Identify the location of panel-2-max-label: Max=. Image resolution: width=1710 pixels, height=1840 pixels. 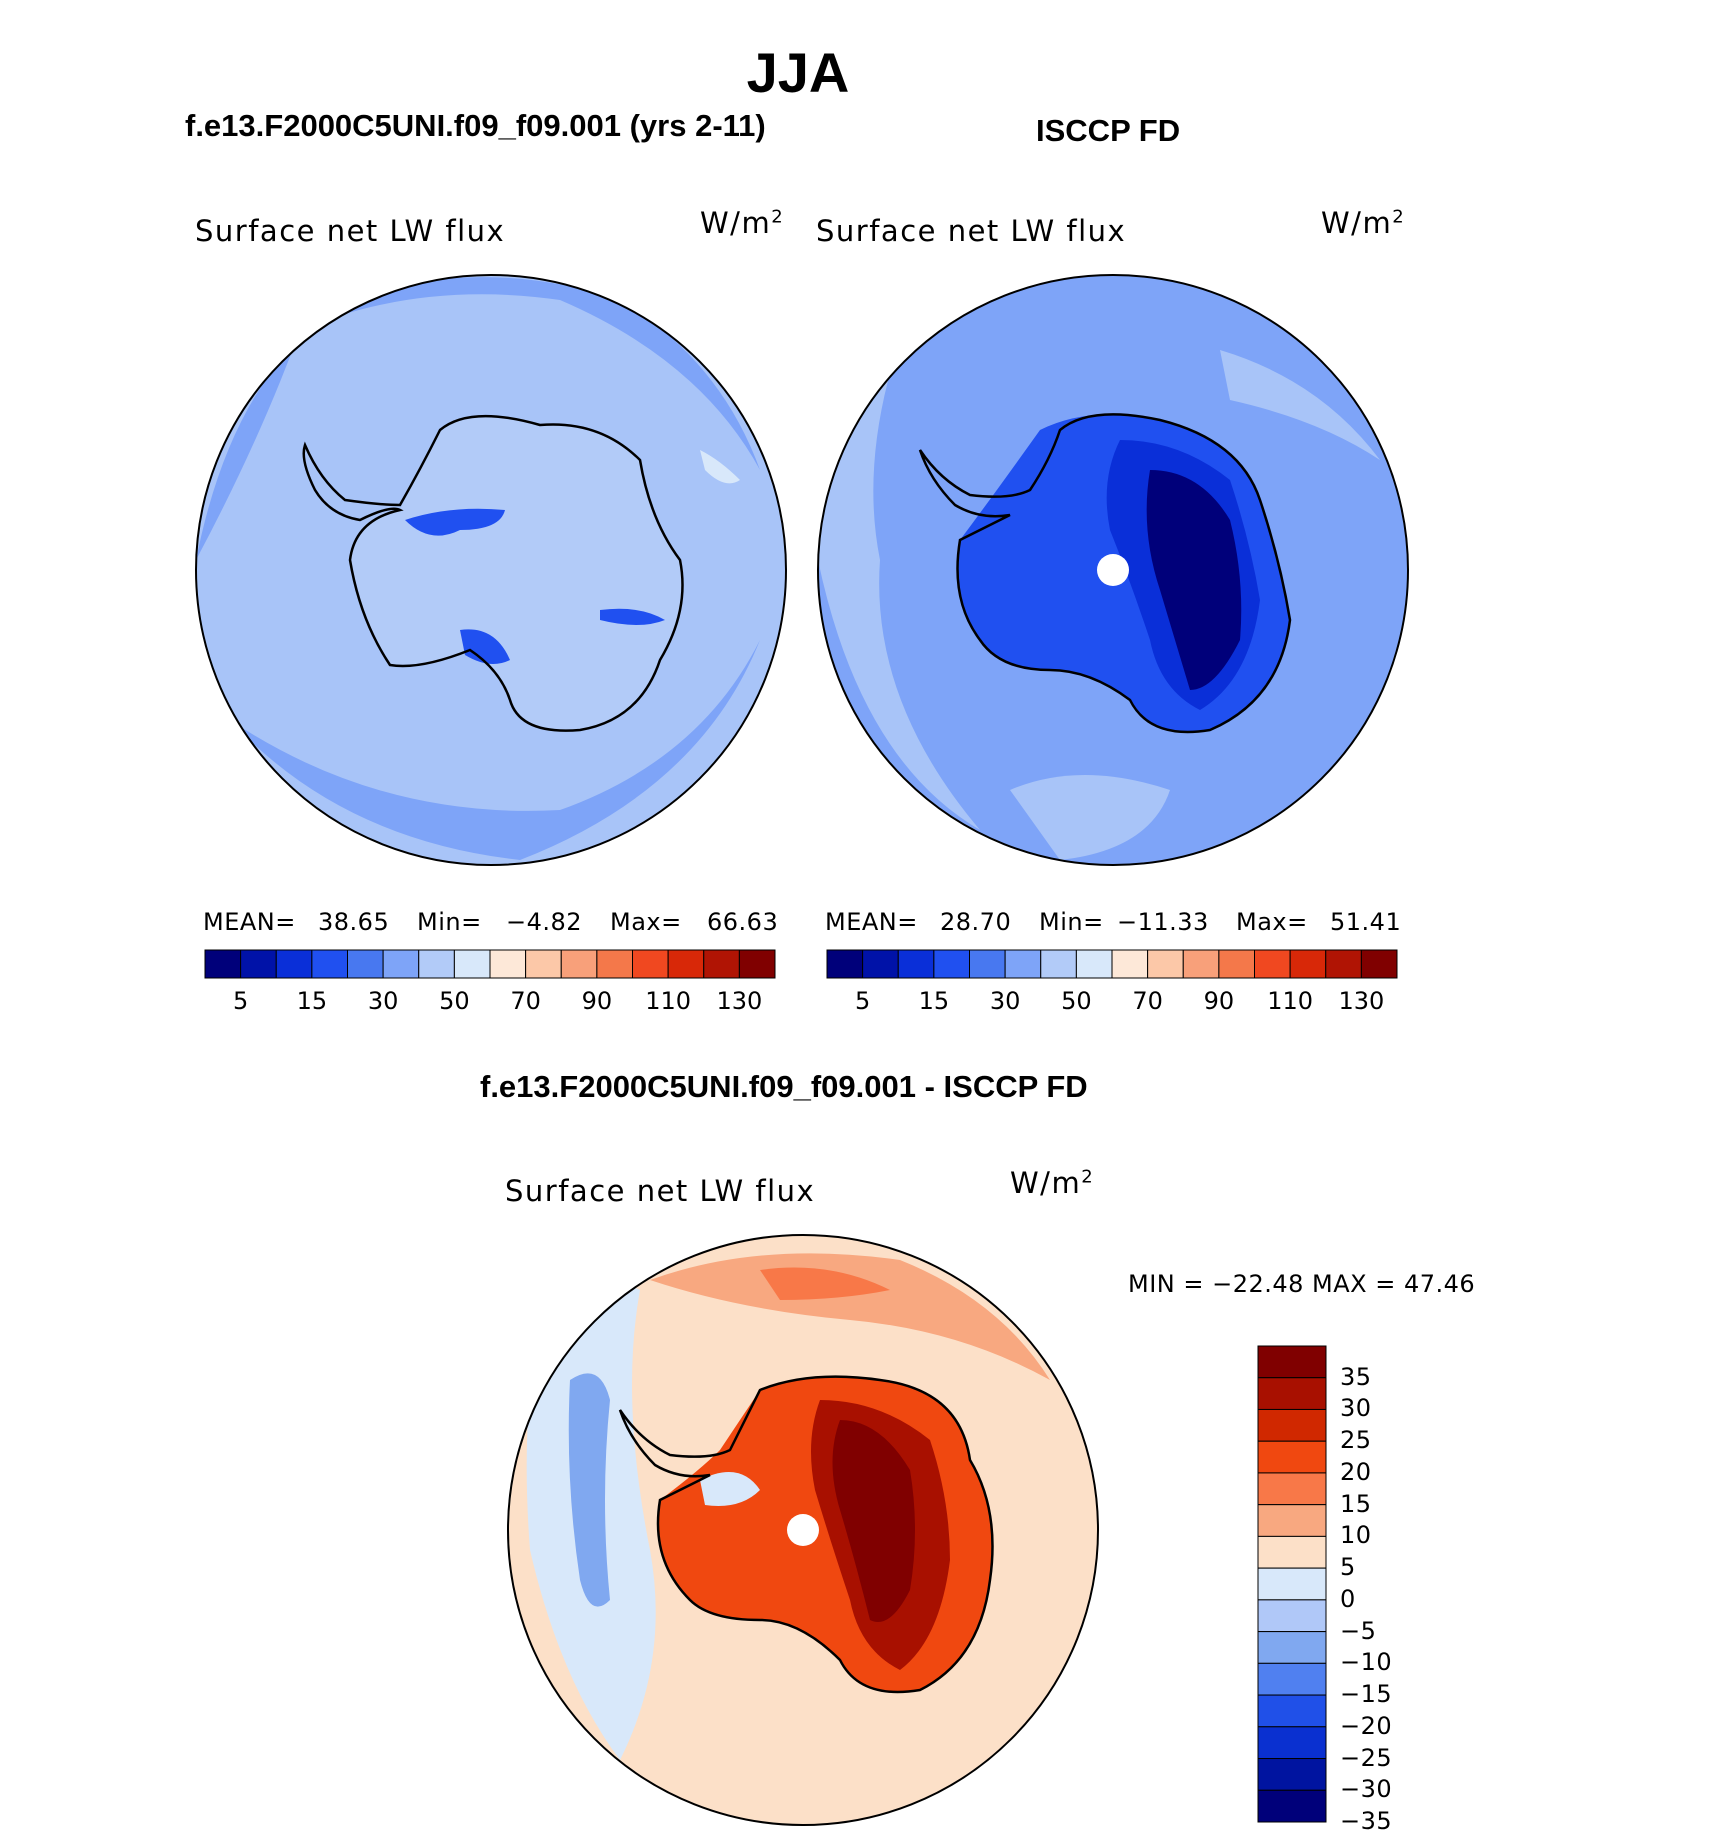
(1272, 922).